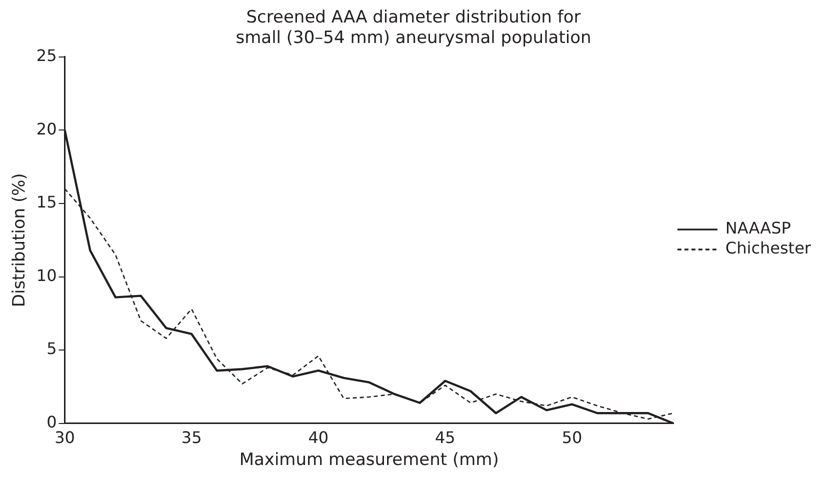 Image resolution: width=823 pixels, height=481 pixels. What do you see at coordinates (51, 348) in the screenshot?
I see `y-tick-label: 5` at bounding box center [51, 348].